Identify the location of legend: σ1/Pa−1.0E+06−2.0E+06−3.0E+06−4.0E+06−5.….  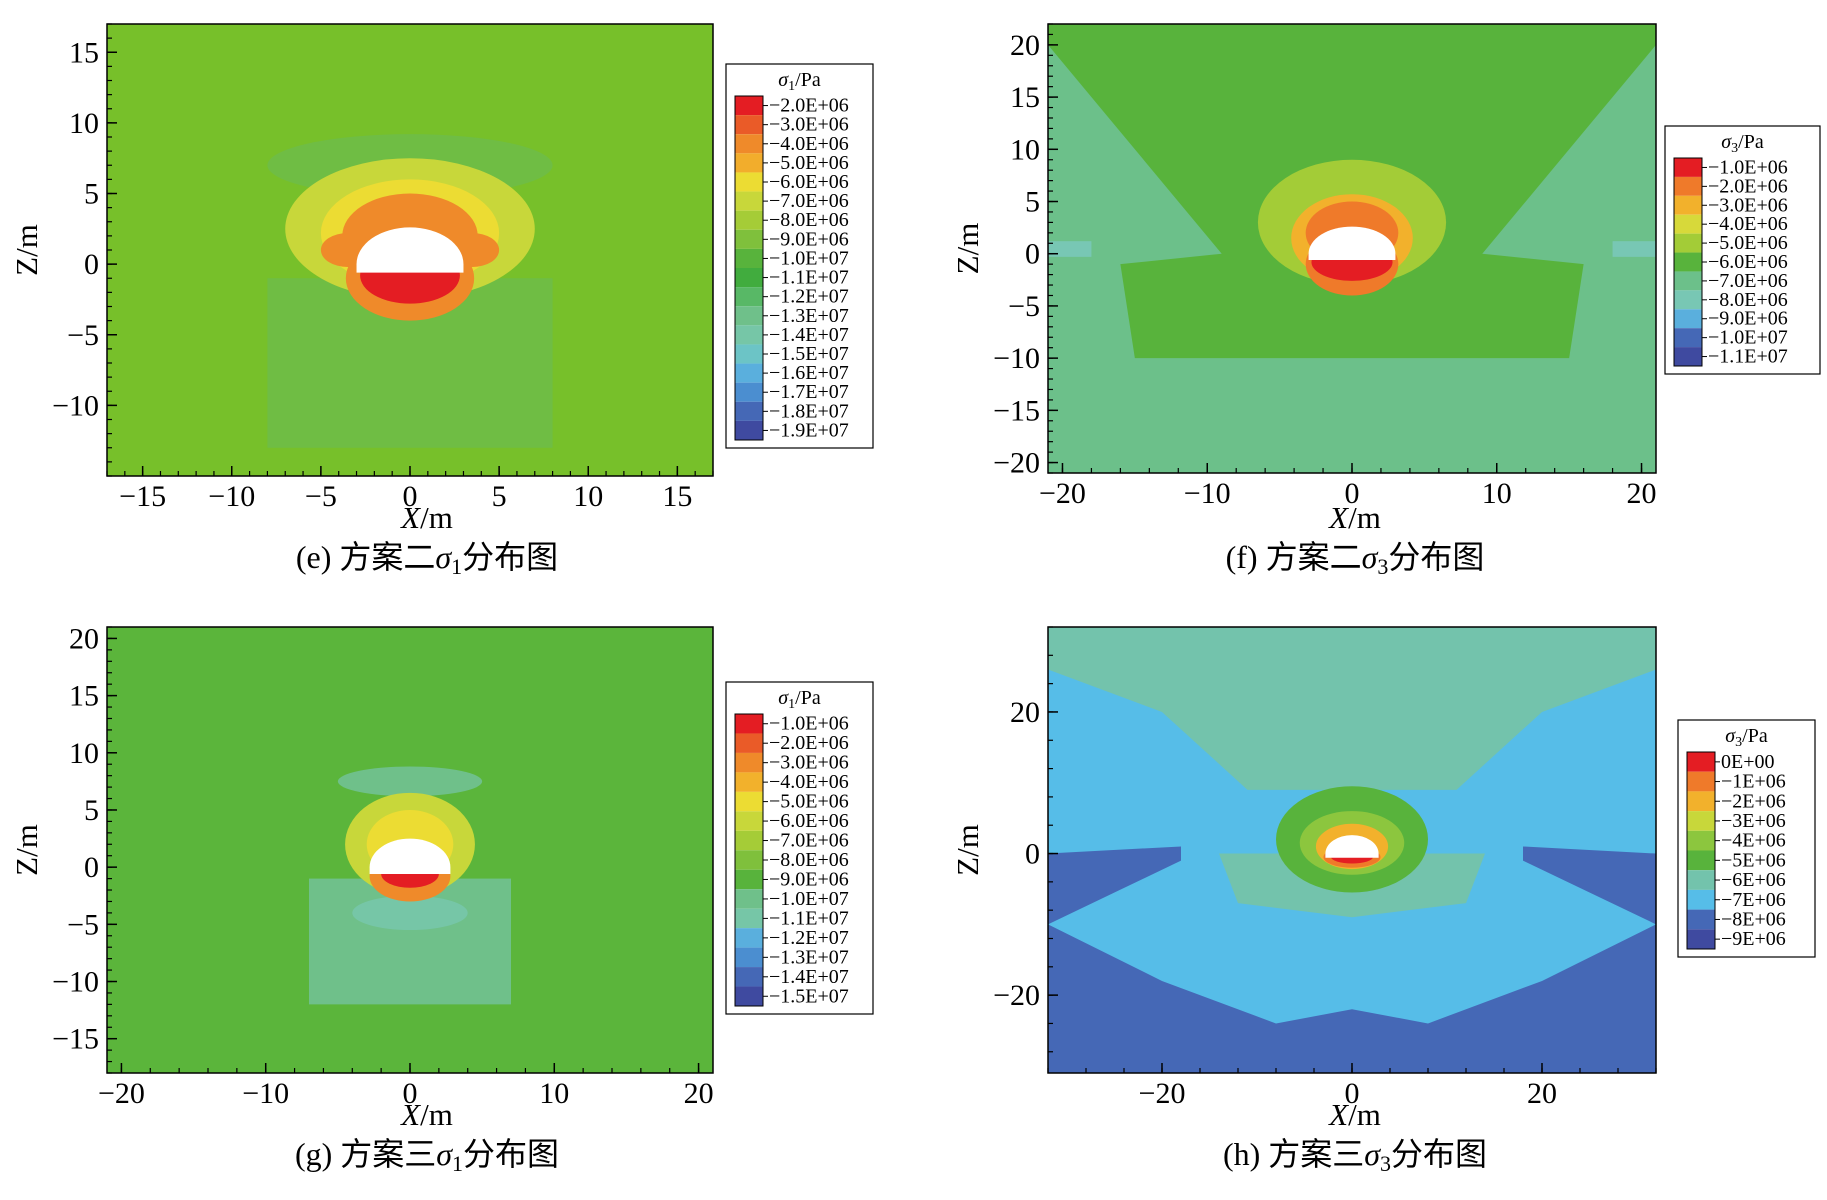
(799, 848).